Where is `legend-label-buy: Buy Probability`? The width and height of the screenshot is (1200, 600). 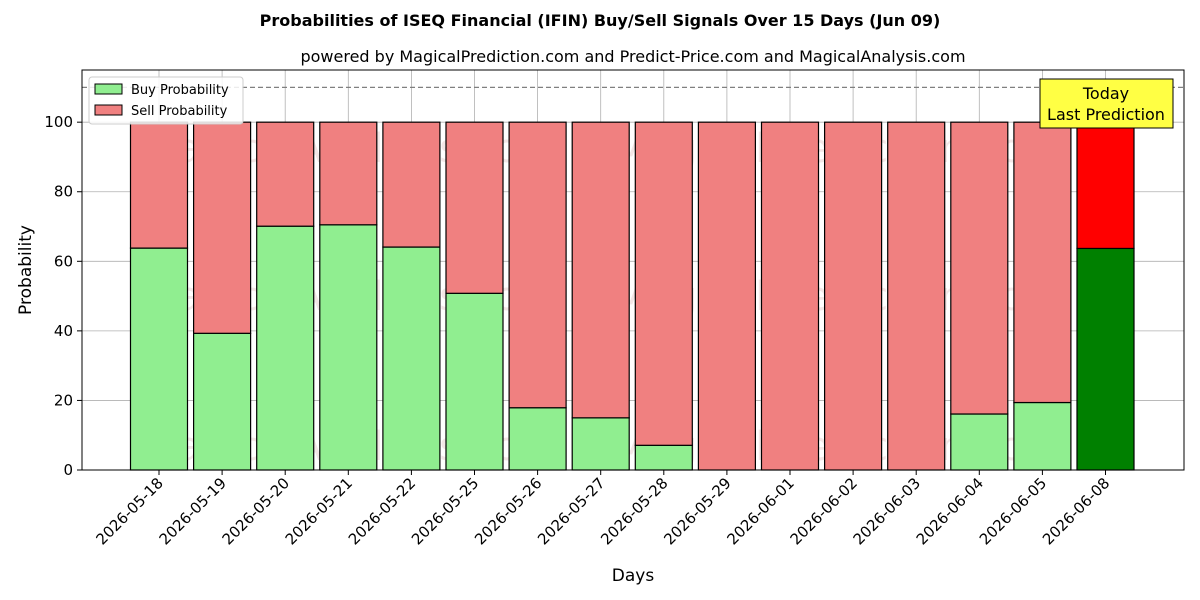 legend-label-buy: Buy Probability is located at coordinates (180, 90).